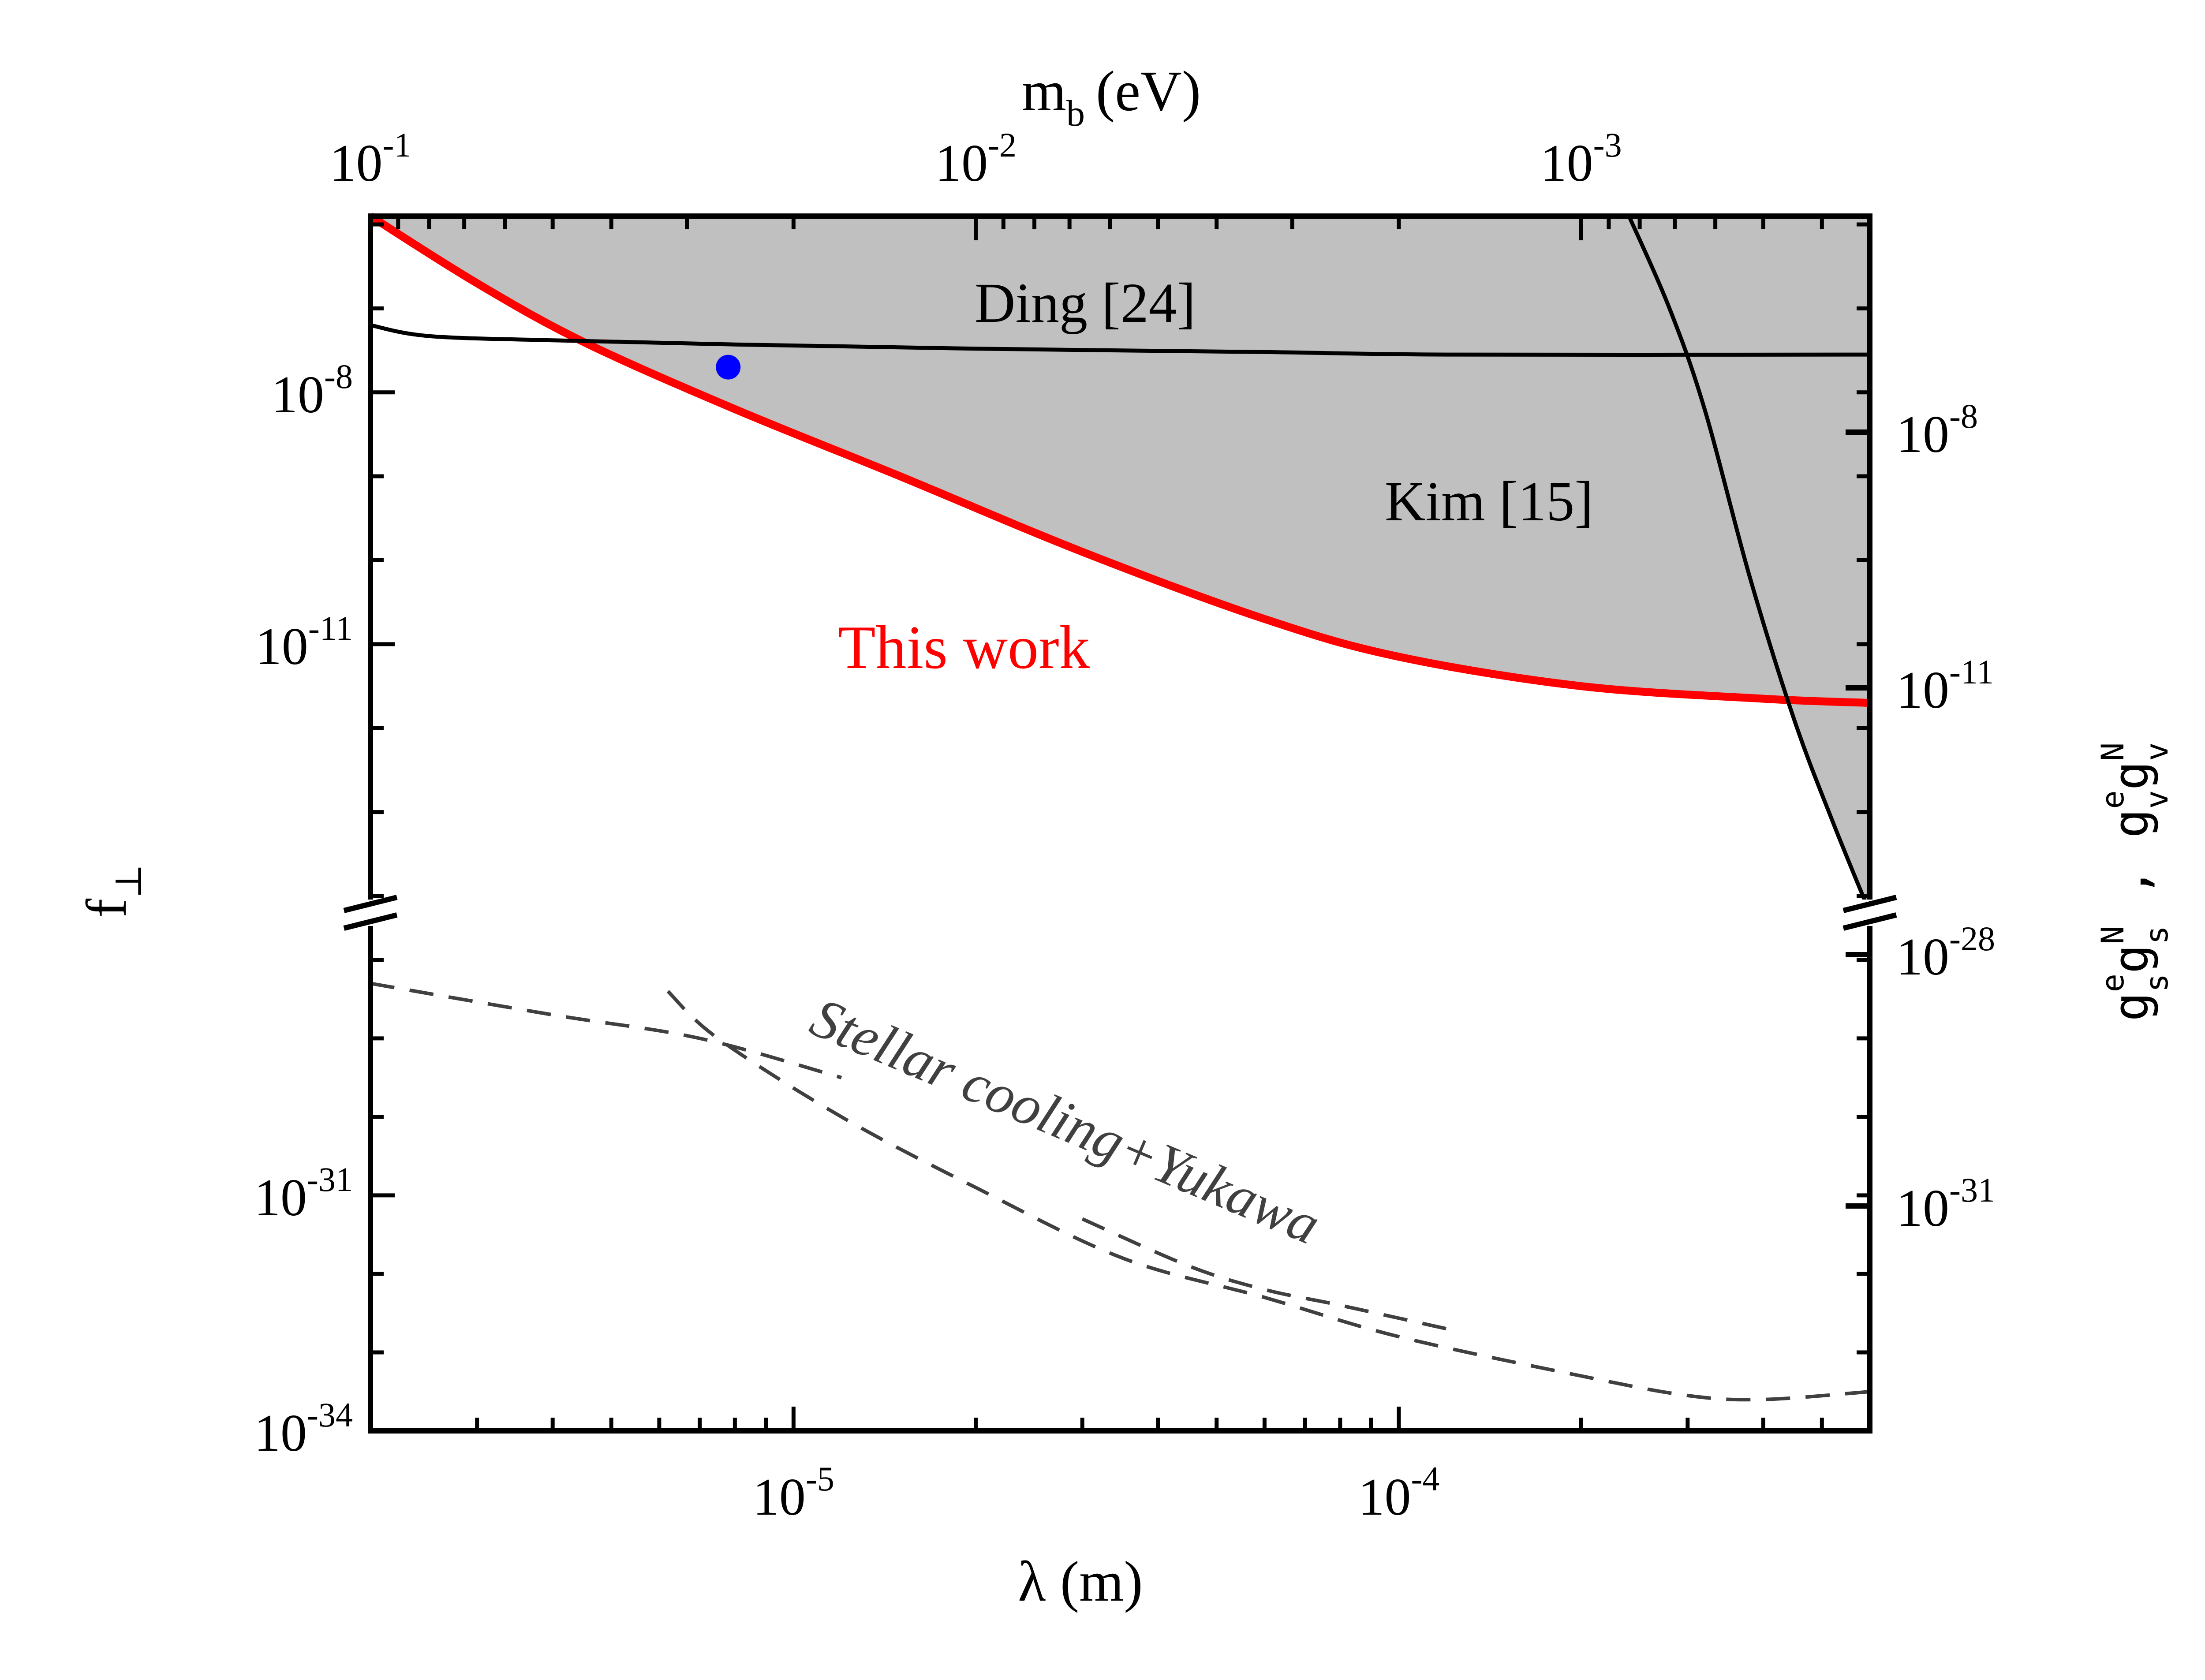  I want to click on excluded-region-kim, so click(1749, 564).